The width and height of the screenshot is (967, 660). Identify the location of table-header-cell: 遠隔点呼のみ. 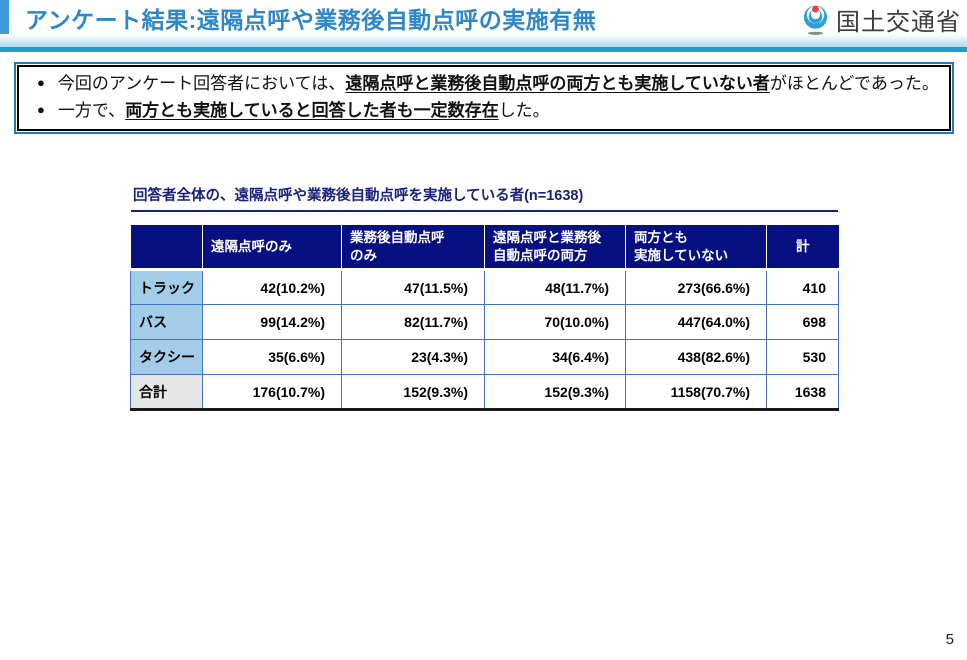
(272, 247).